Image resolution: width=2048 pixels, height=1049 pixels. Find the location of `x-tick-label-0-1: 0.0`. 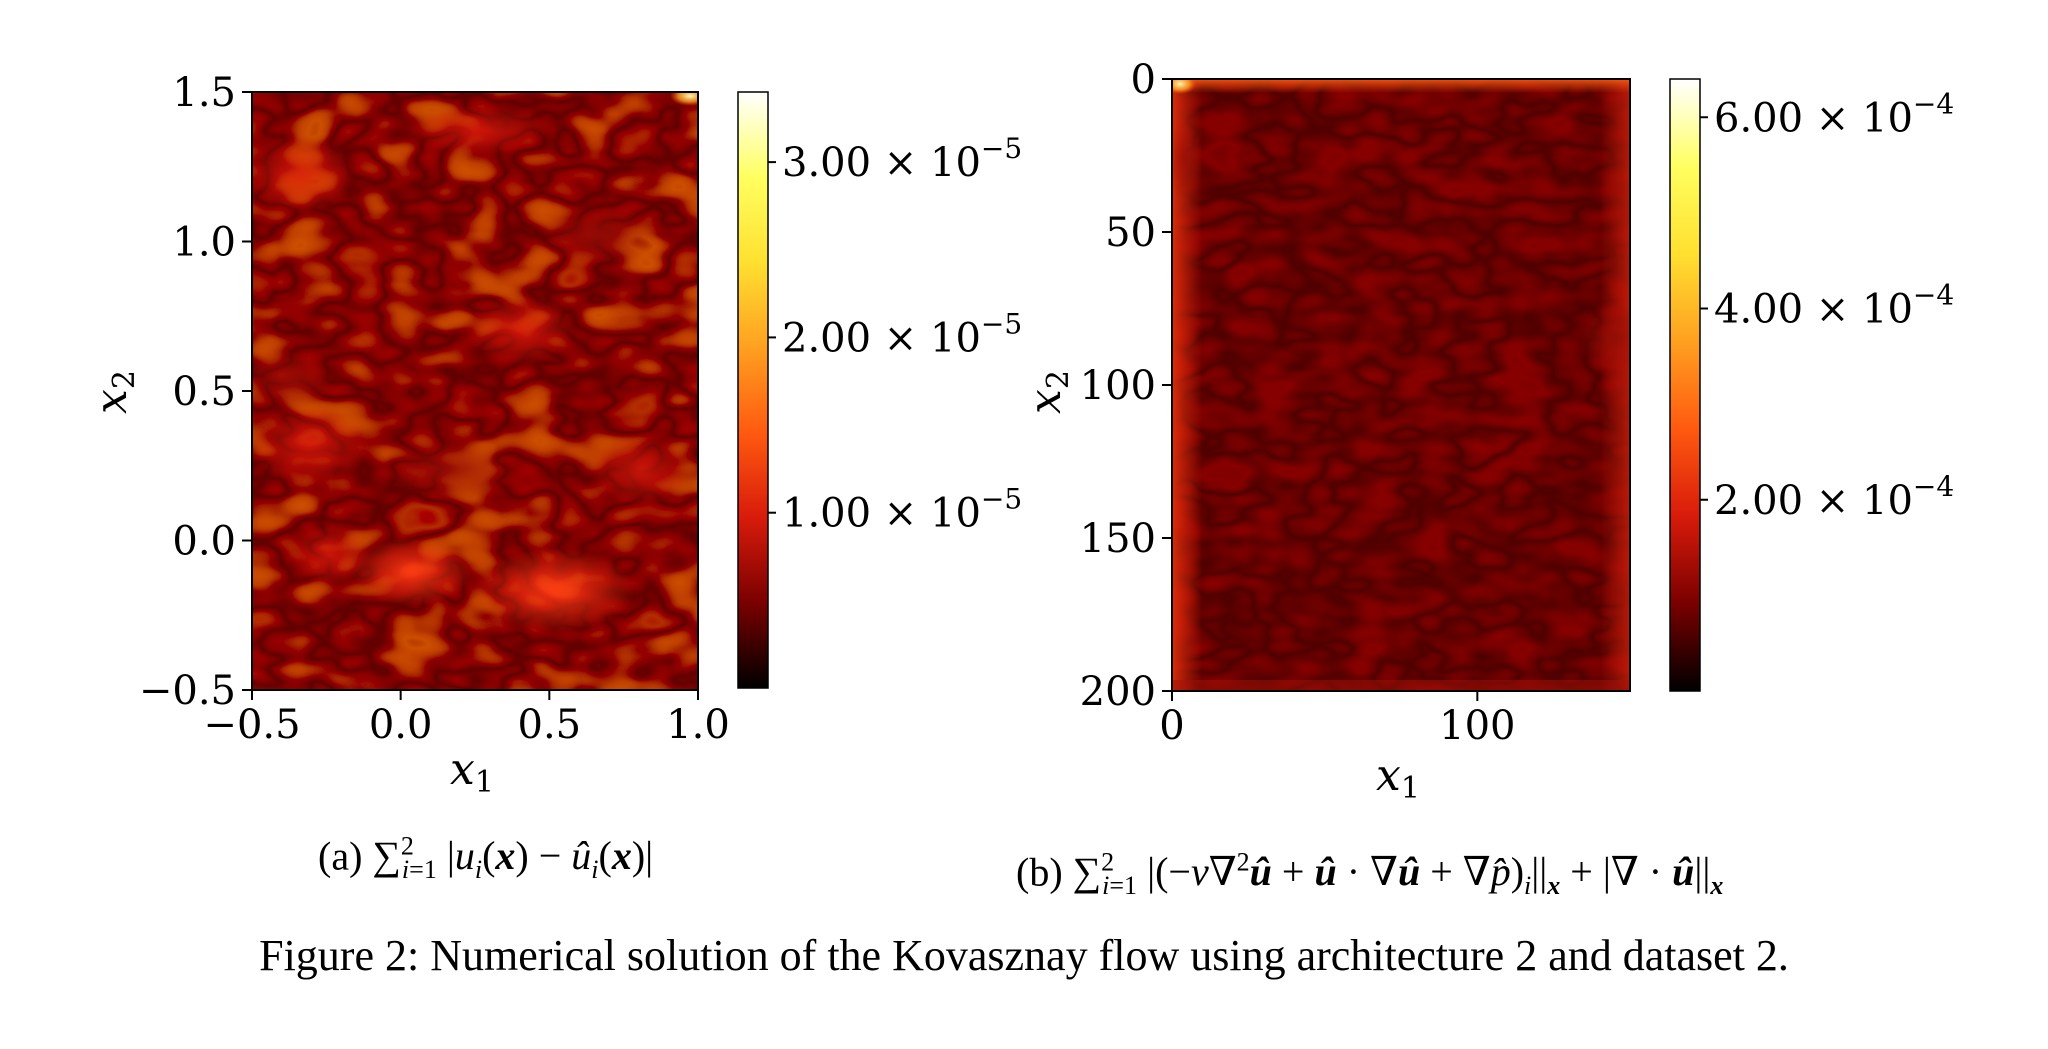

x-tick-label-0-1: 0.0 is located at coordinates (401, 725).